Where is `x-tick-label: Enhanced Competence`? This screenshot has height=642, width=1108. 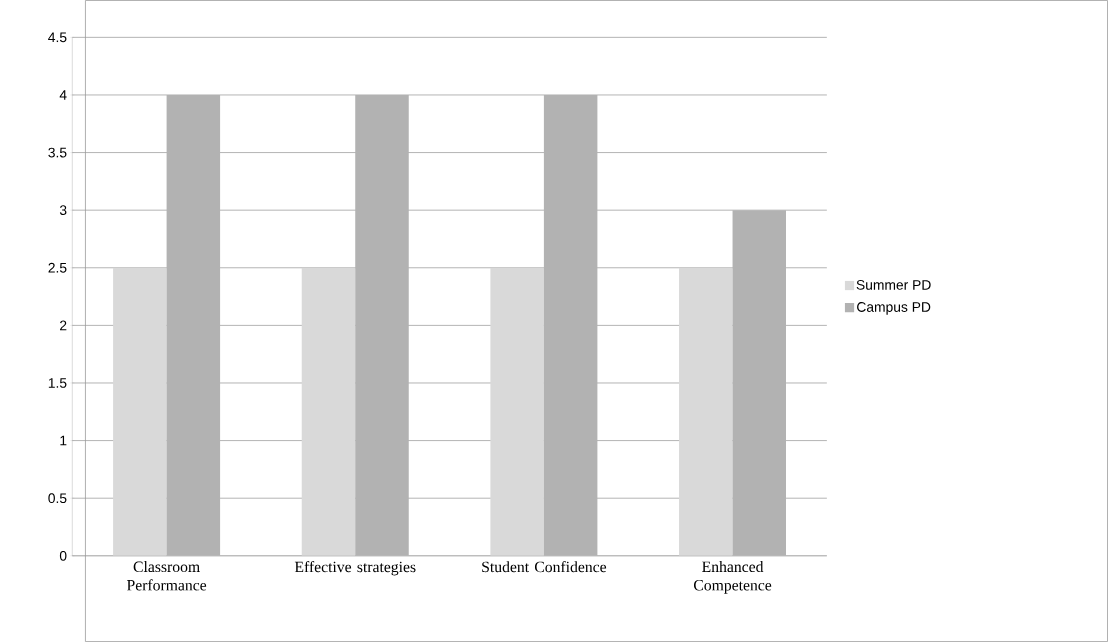
x-tick-label: Enhanced Competence is located at coordinates (732, 577).